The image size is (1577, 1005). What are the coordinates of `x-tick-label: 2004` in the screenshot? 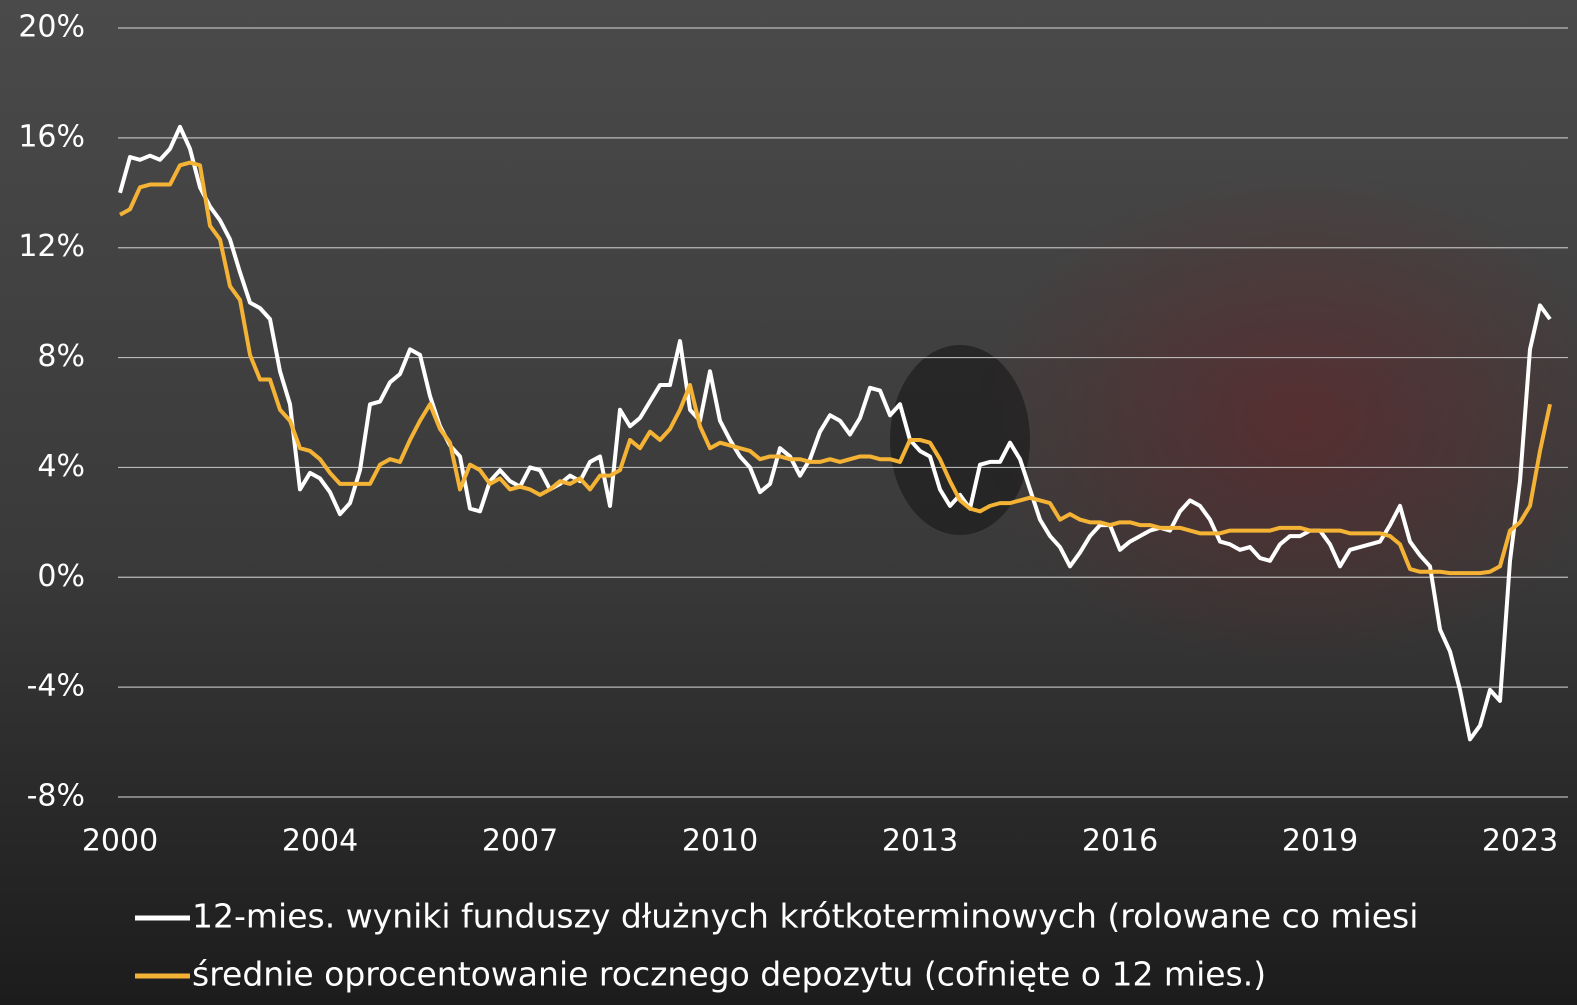 It's located at (320, 841).